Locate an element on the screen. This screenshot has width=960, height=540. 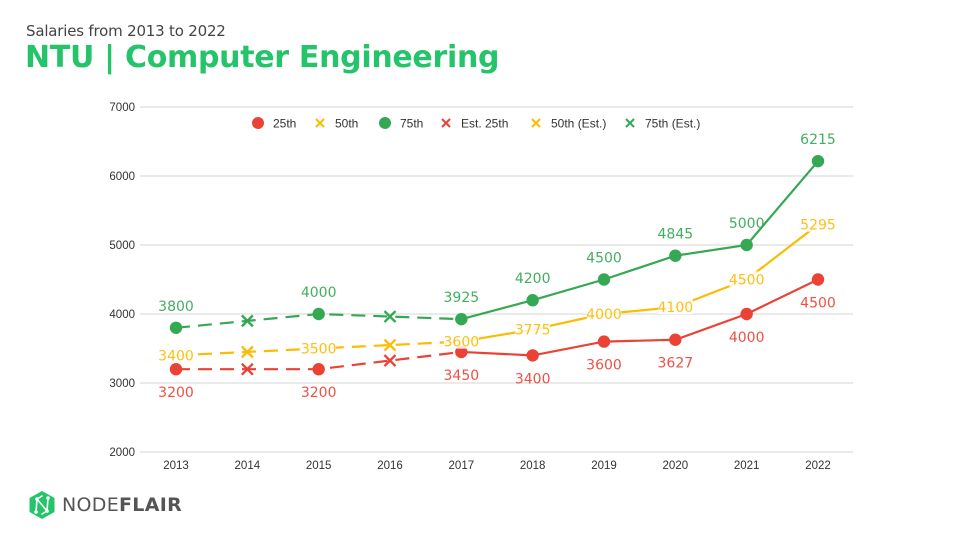
y-tick-label: 7000 is located at coordinates (122, 108).